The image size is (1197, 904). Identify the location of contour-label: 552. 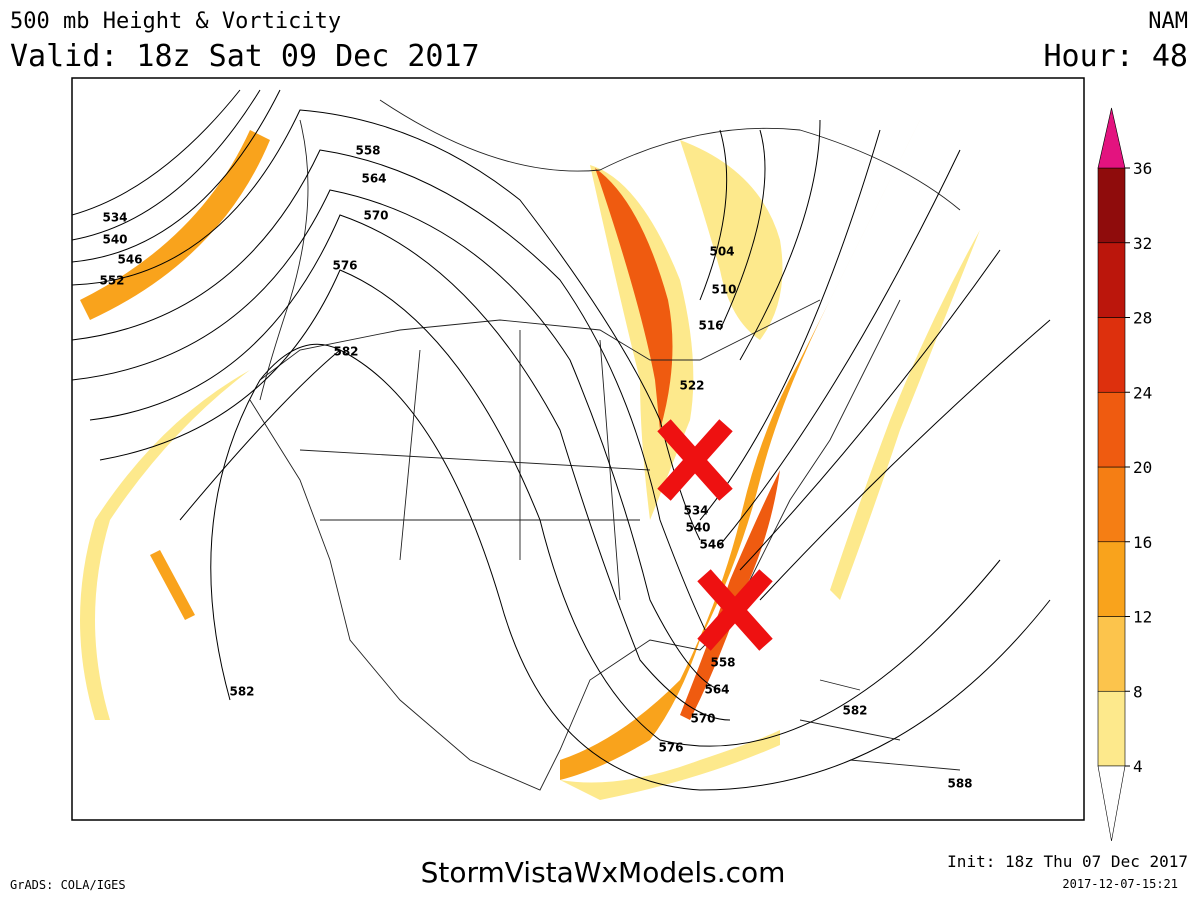
(111, 281).